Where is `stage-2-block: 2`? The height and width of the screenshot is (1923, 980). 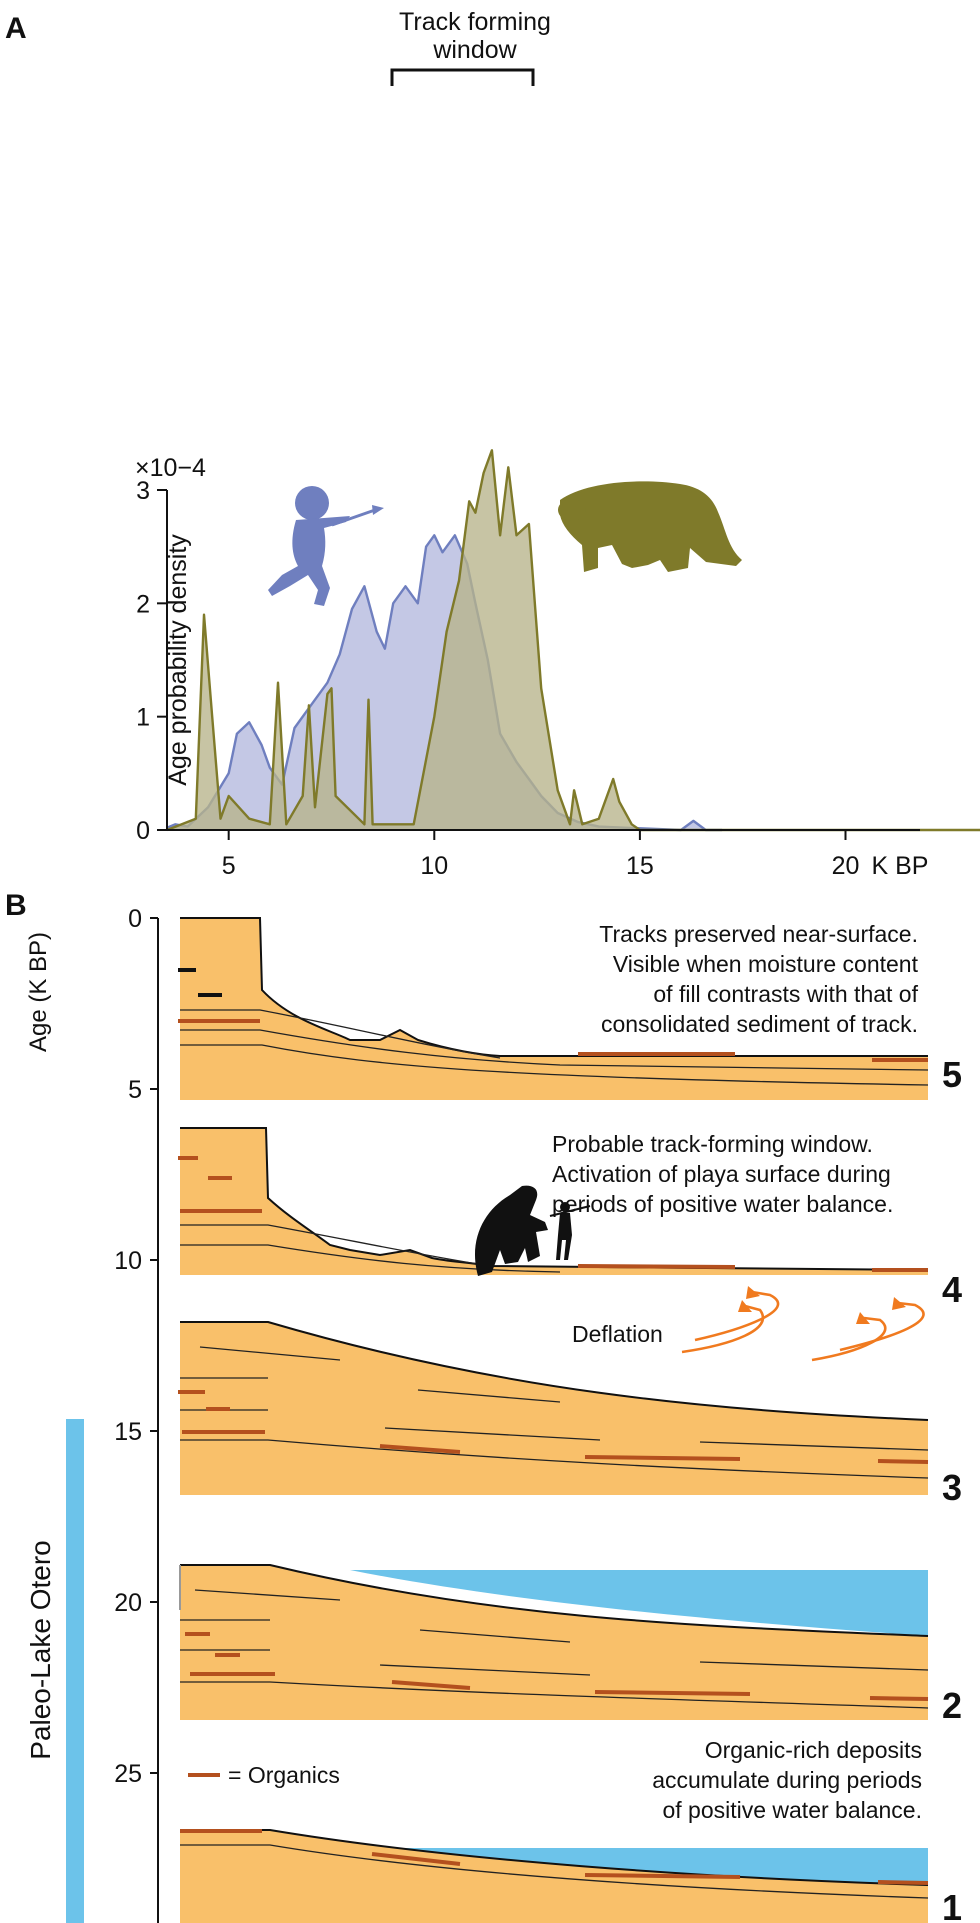
stage-2-block: 2 is located at coordinates (570, 1645).